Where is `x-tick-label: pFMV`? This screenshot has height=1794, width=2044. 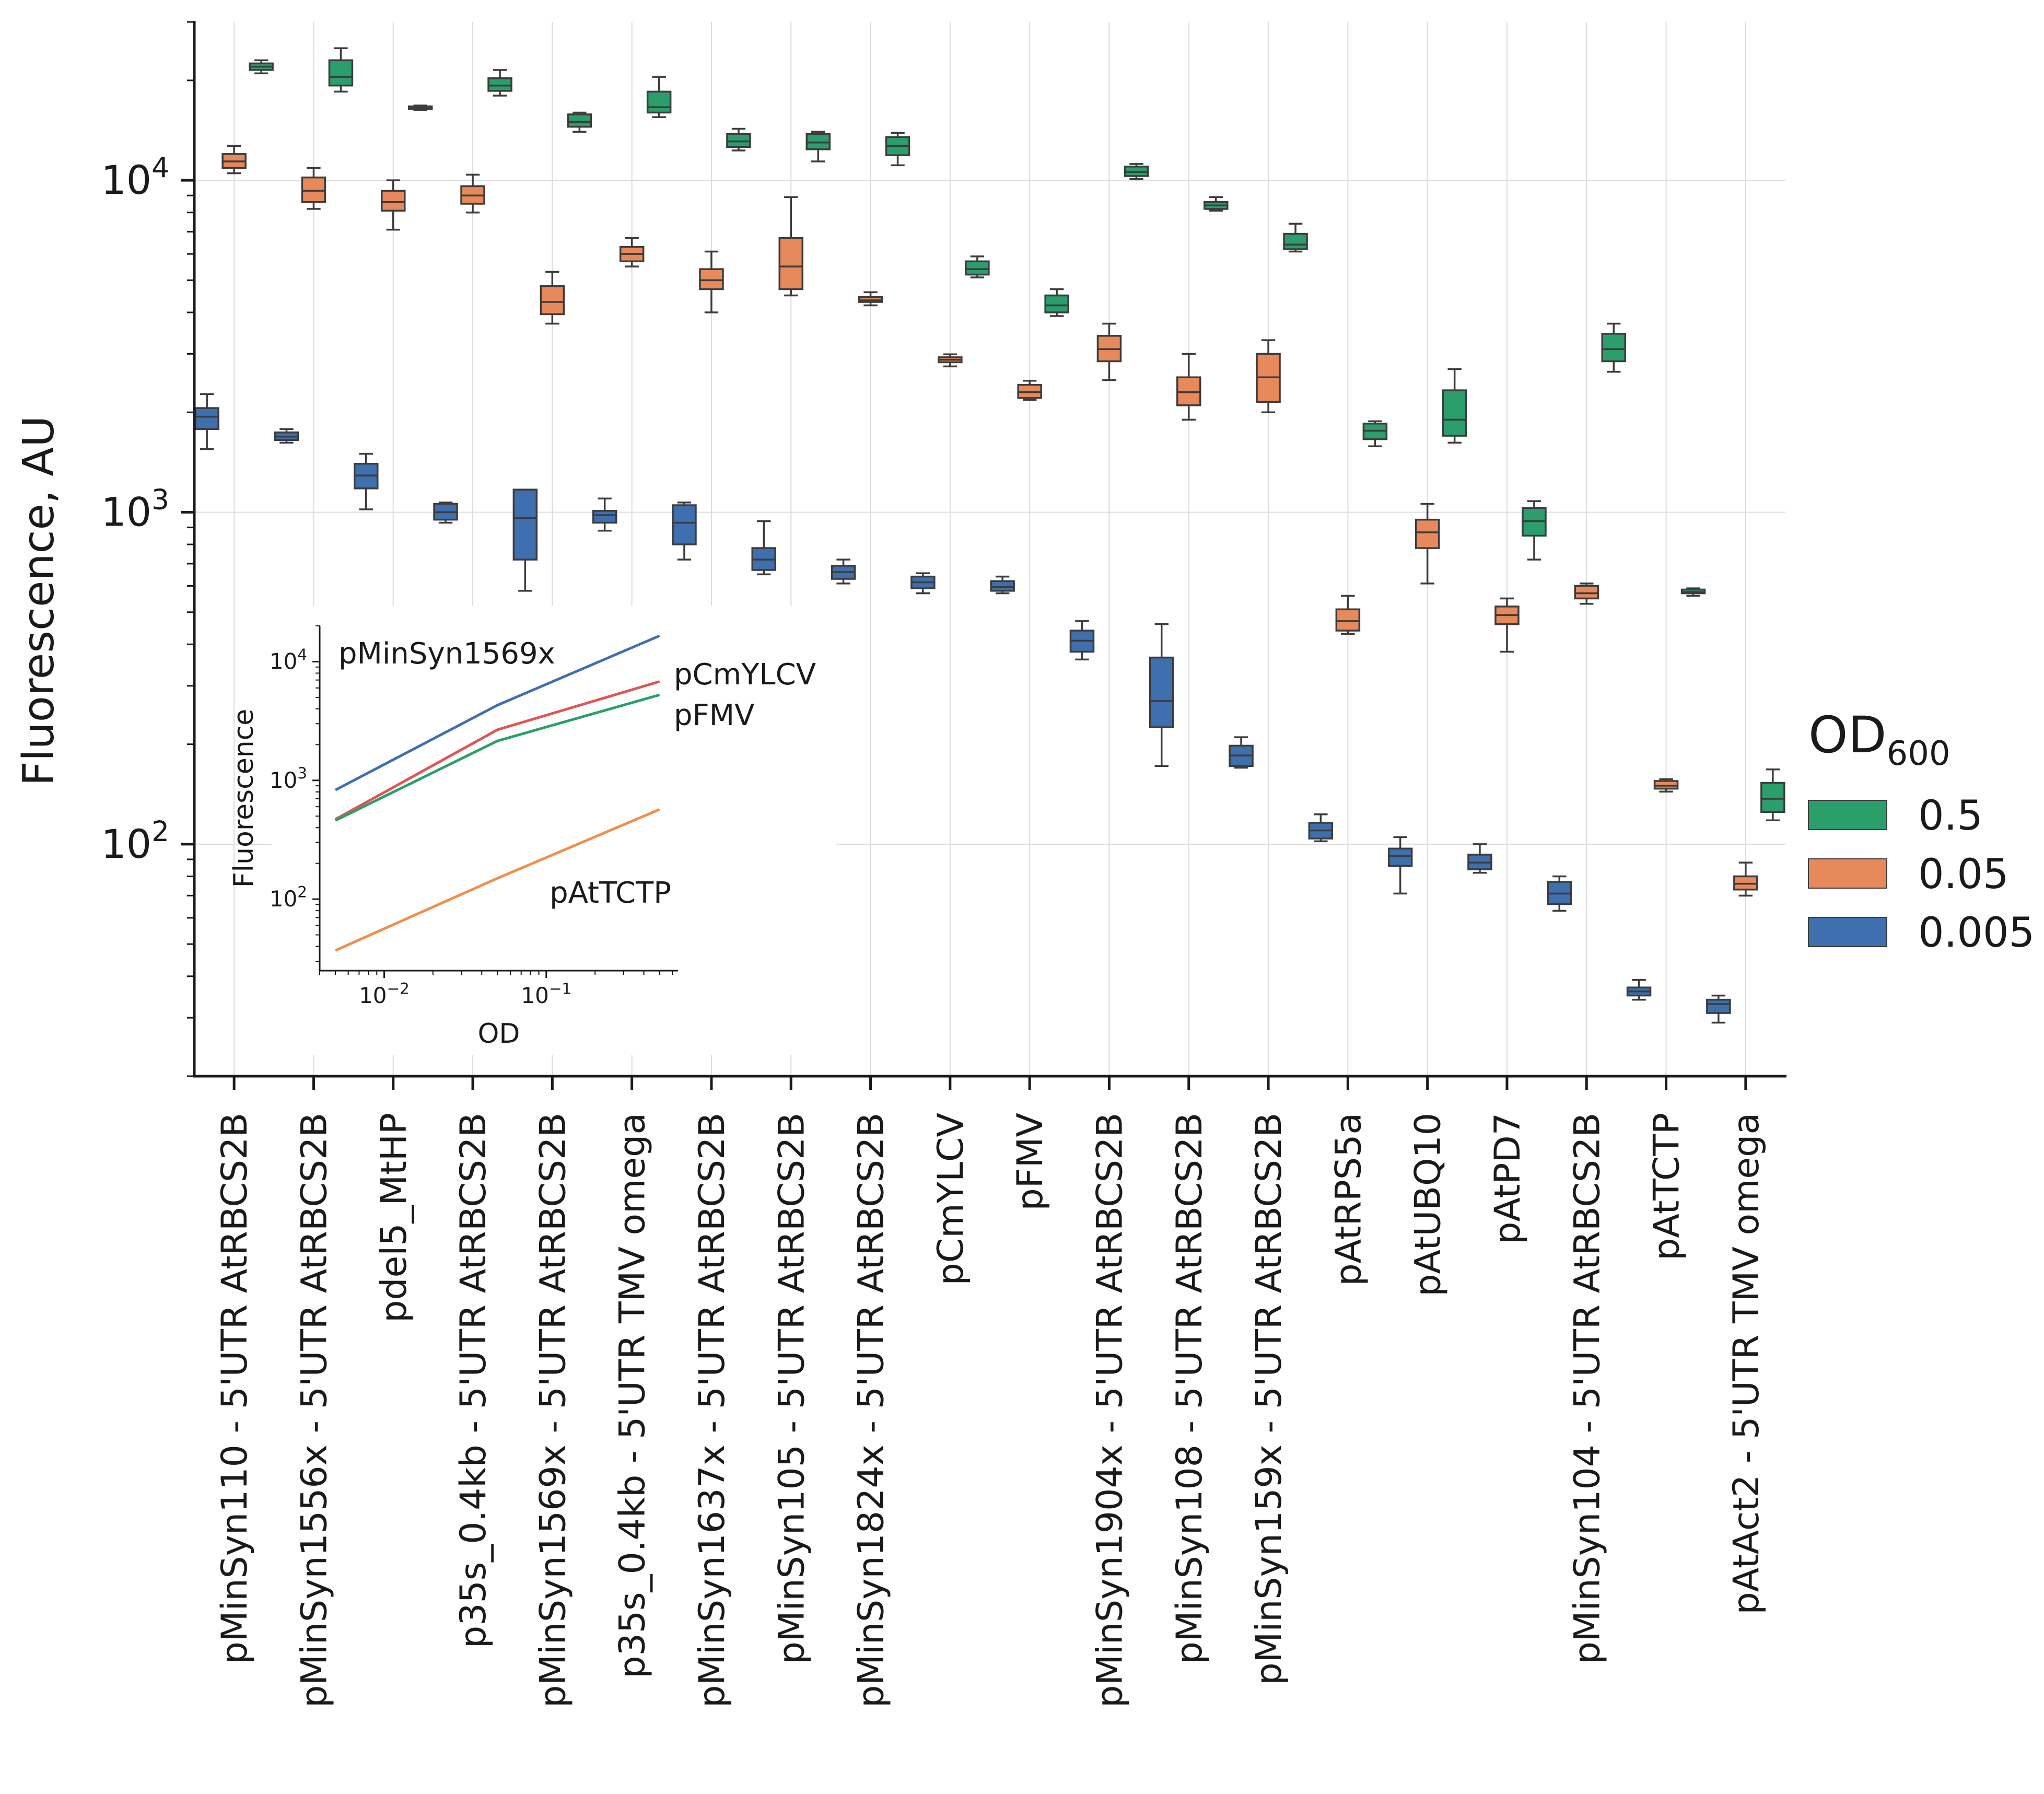 x-tick-label: pFMV is located at coordinates (1030, 1161).